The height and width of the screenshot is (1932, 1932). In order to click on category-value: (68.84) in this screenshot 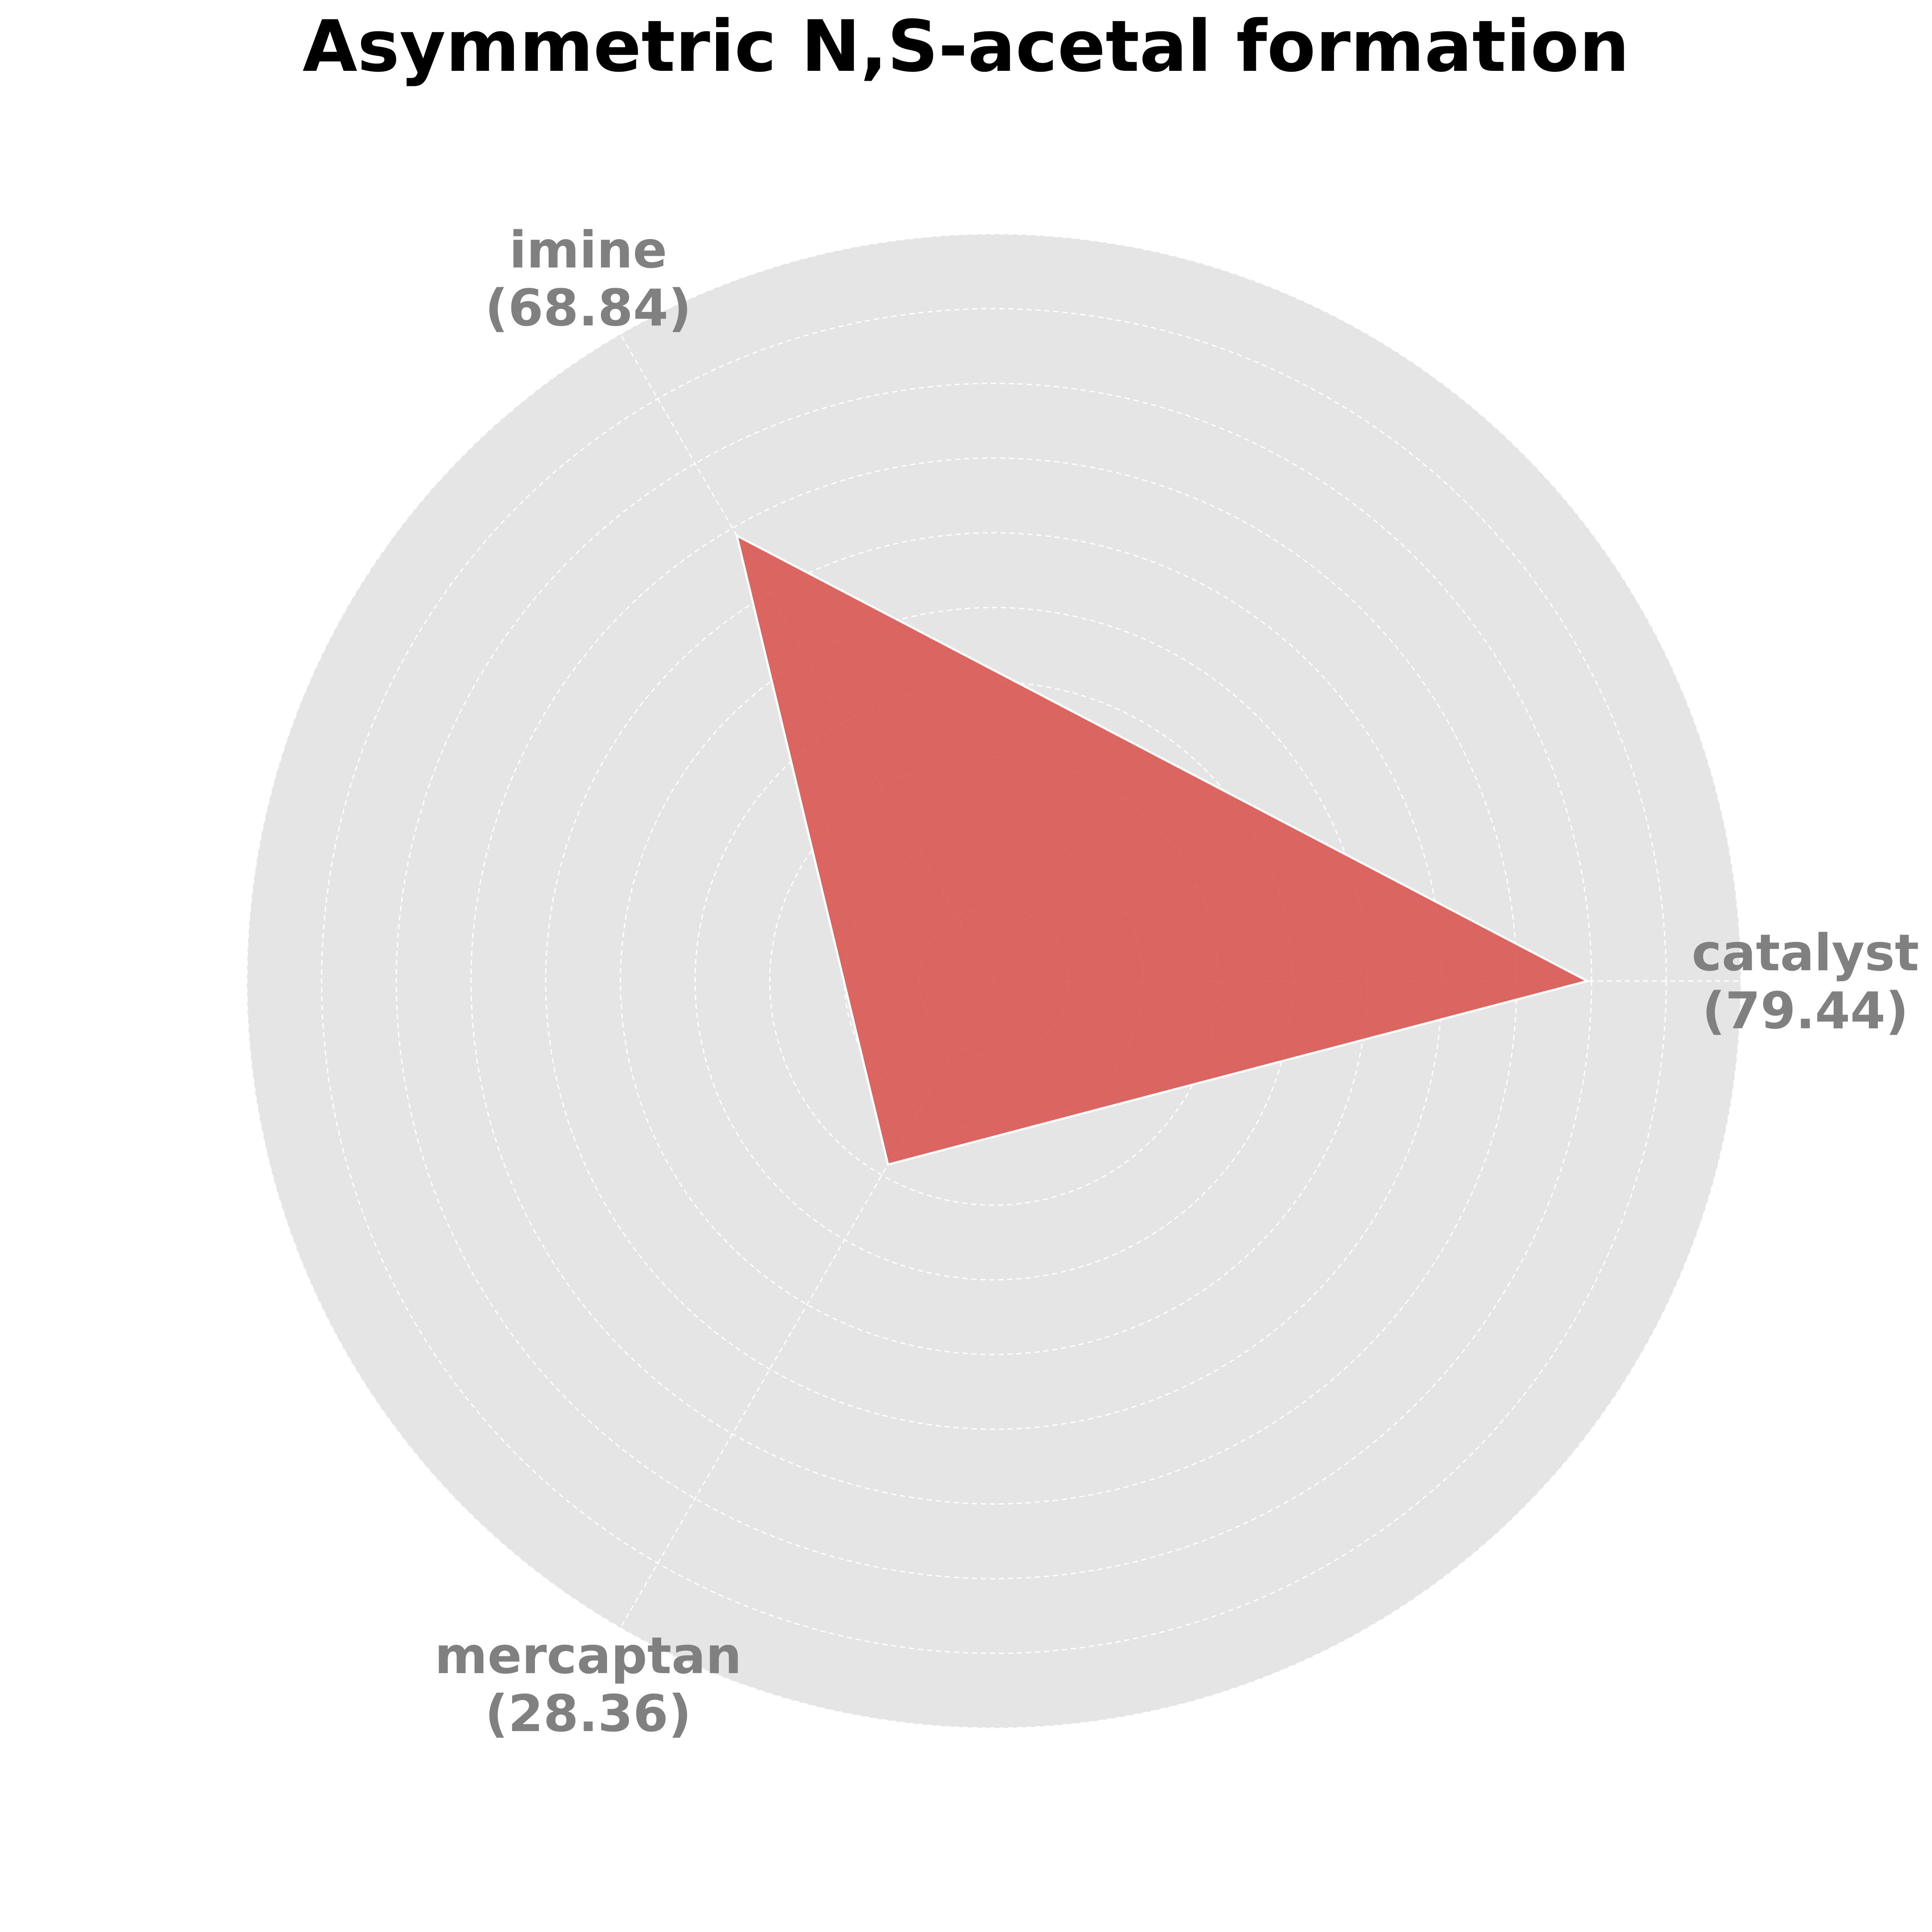, I will do `click(588, 307)`.